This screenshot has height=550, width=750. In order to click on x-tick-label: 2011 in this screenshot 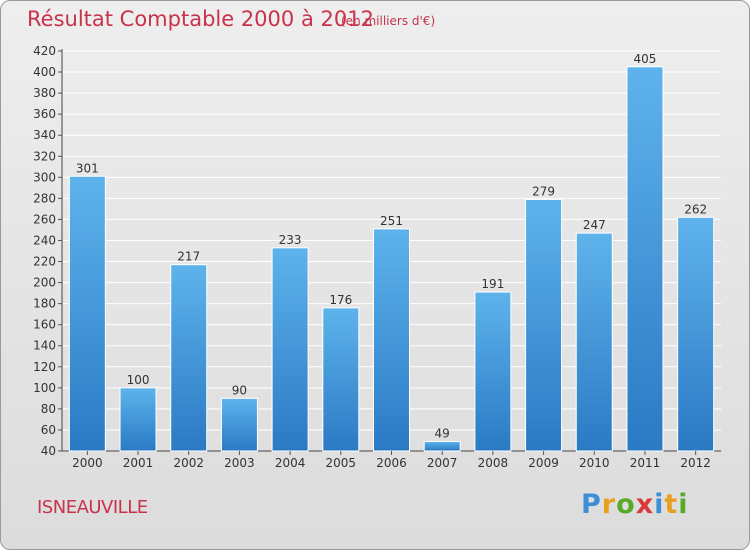, I will do `click(645, 463)`.